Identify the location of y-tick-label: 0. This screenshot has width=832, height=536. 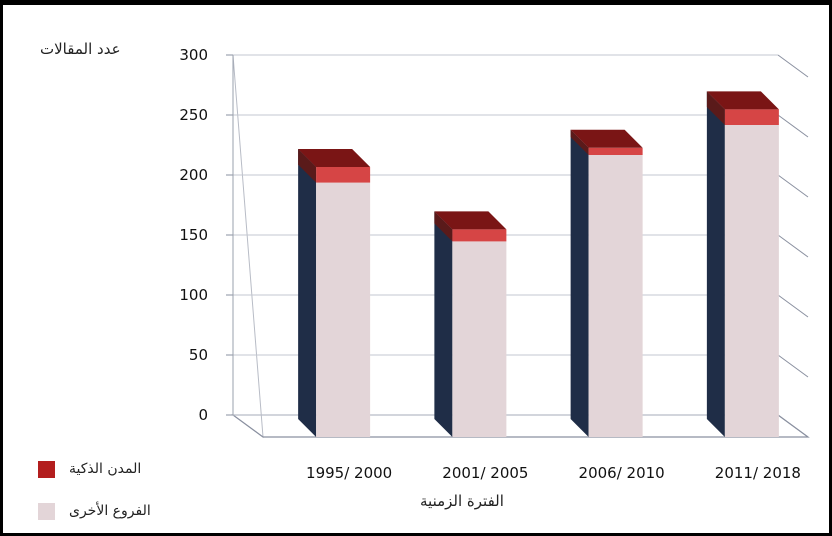
(203, 415).